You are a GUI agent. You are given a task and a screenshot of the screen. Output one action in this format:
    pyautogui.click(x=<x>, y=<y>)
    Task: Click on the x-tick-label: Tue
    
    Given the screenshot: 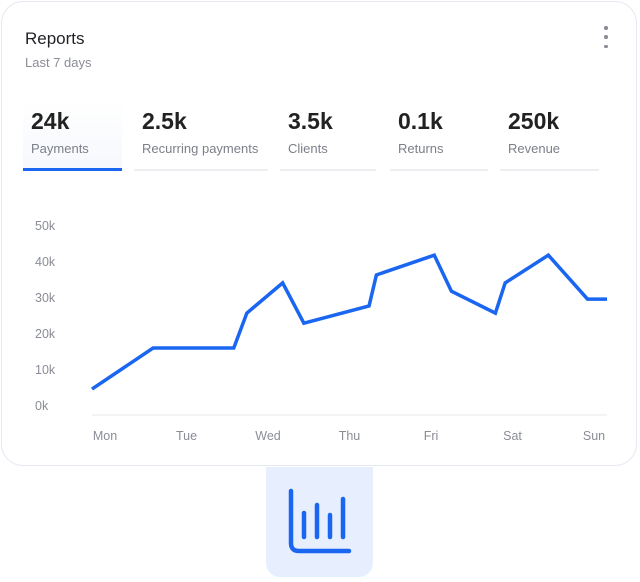 What is the action you would take?
    pyautogui.click(x=186, y=436)
    